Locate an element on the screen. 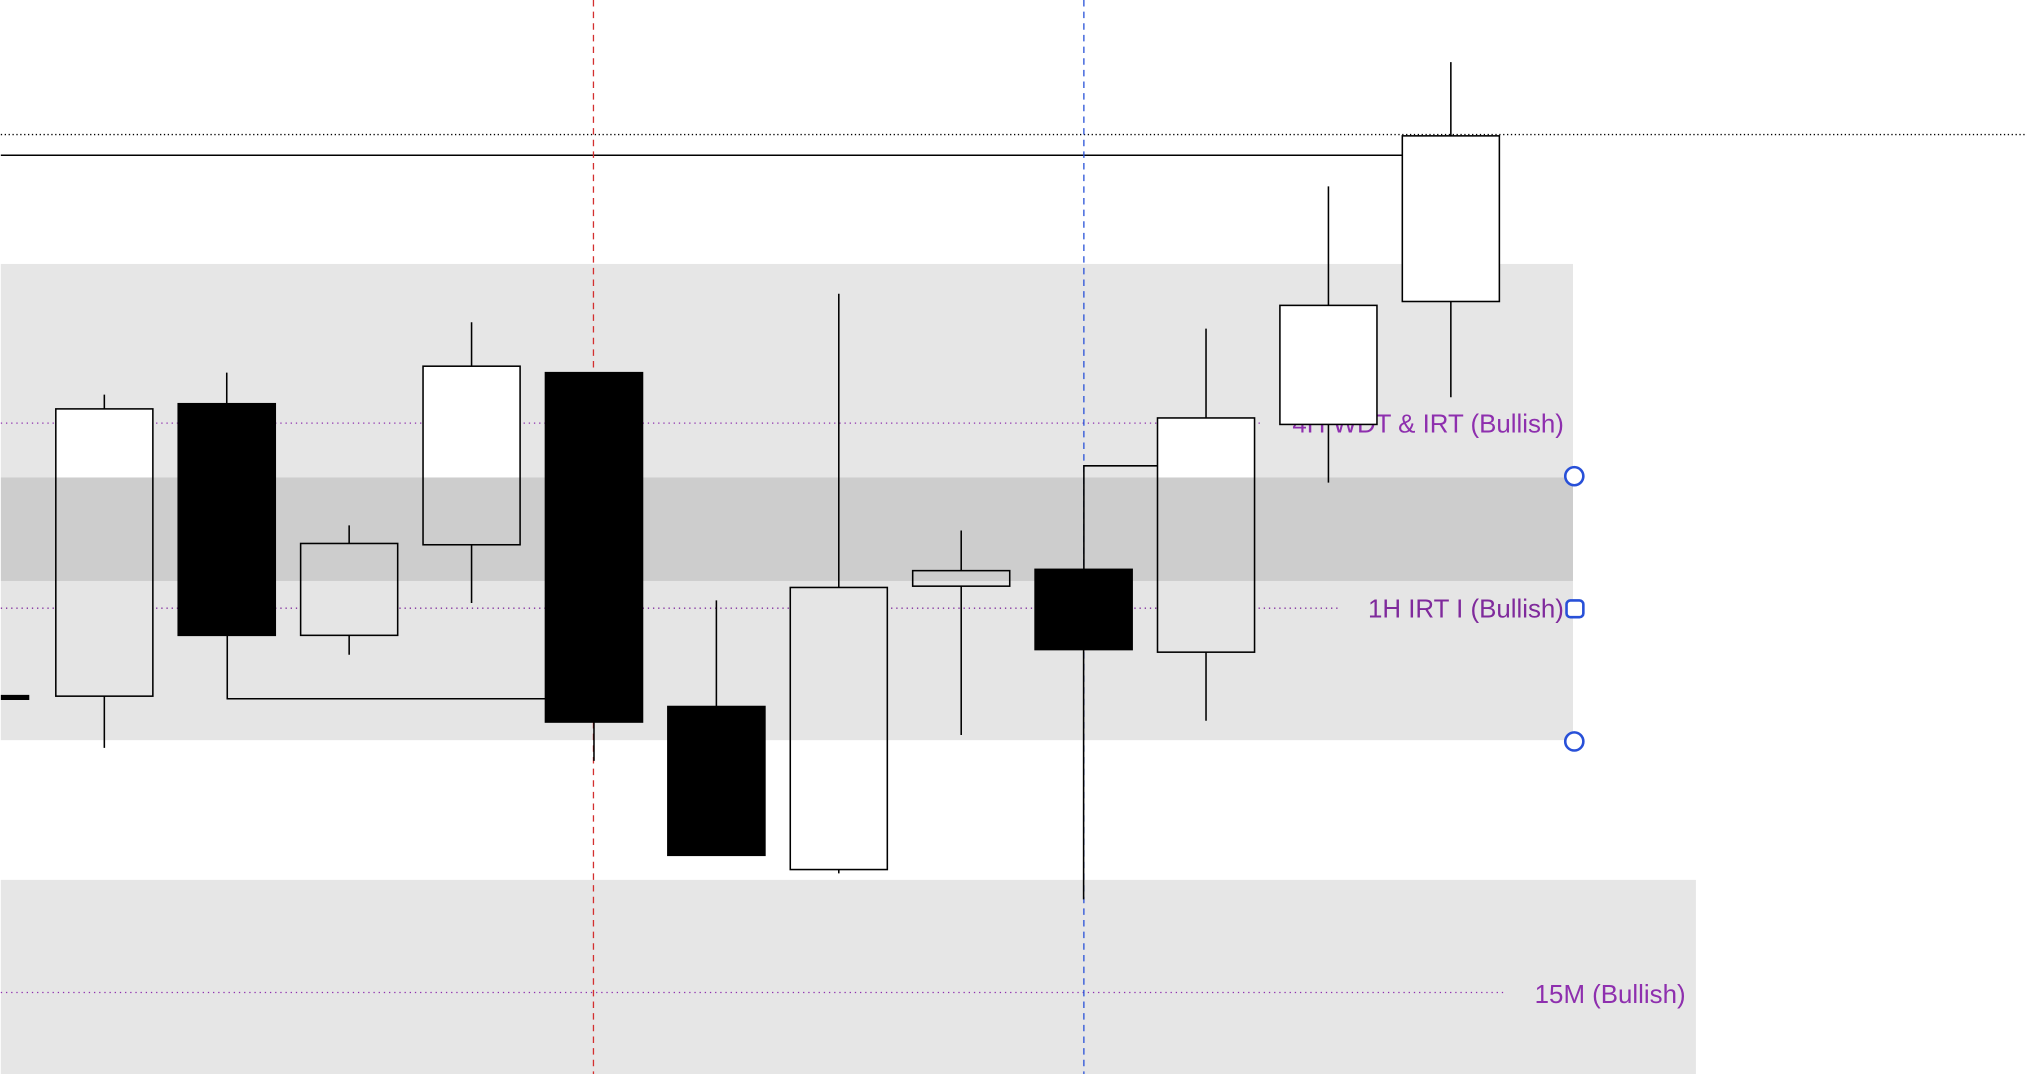 Image resolution: width=2028 pixels, height=1074 pixels. zone-label: 15M (Bullish) is located at coordinates (1610, 995).